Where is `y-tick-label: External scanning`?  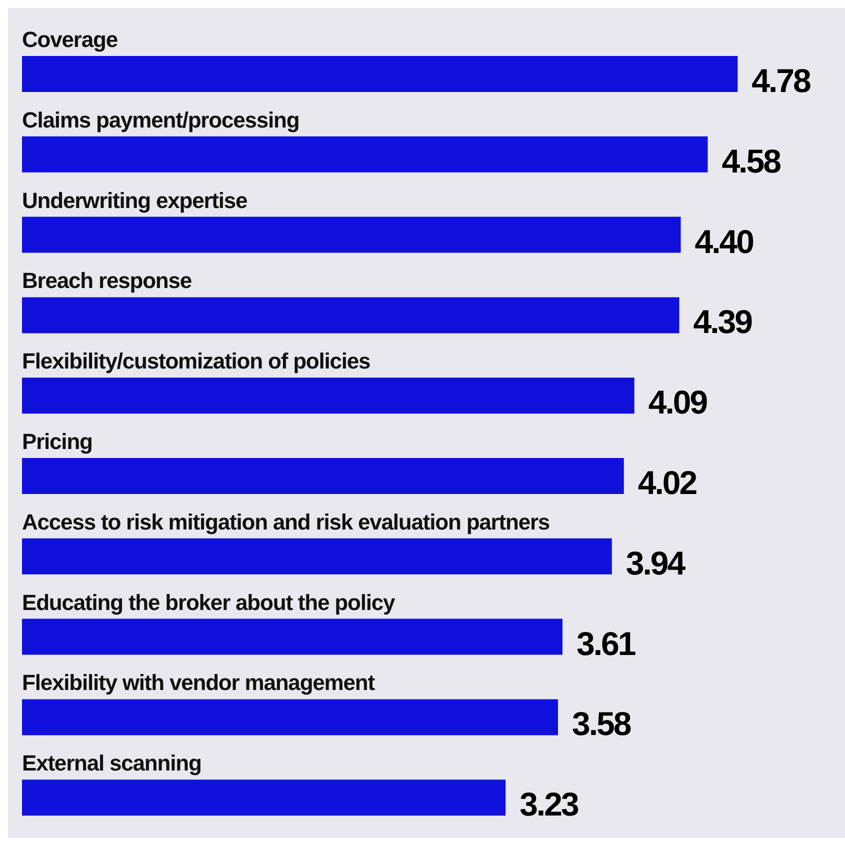
y-tick-label: External scanning is located at coordinates (112, 763).